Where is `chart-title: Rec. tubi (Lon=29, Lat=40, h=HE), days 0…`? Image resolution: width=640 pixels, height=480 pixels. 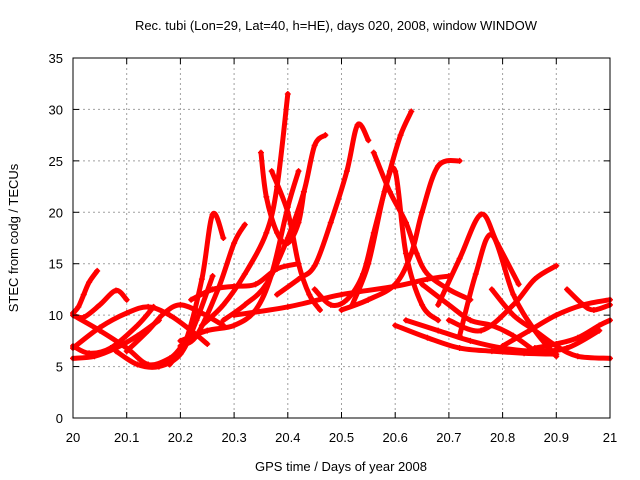 chart-title: Rec. tubi (Lon=29, Lat=40, h=HE), days 0… is located at coordinates (336, 25).